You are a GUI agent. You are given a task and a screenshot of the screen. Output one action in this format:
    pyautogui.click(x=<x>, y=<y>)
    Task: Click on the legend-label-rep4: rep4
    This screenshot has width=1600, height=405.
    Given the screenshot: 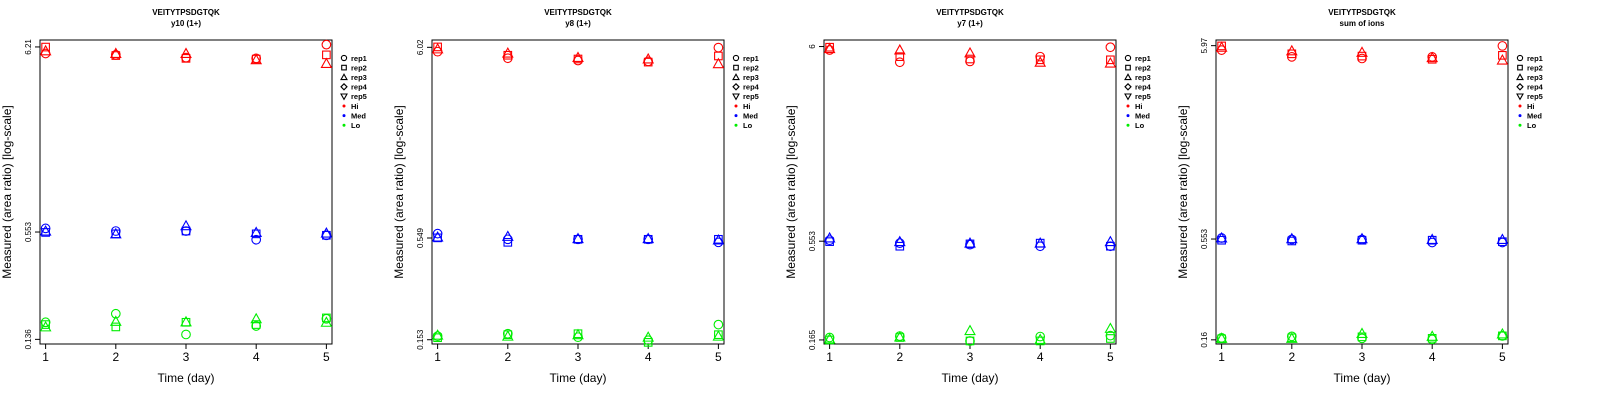 What is the action you would take?
    pyautogui.click(x=359, y=87)
    